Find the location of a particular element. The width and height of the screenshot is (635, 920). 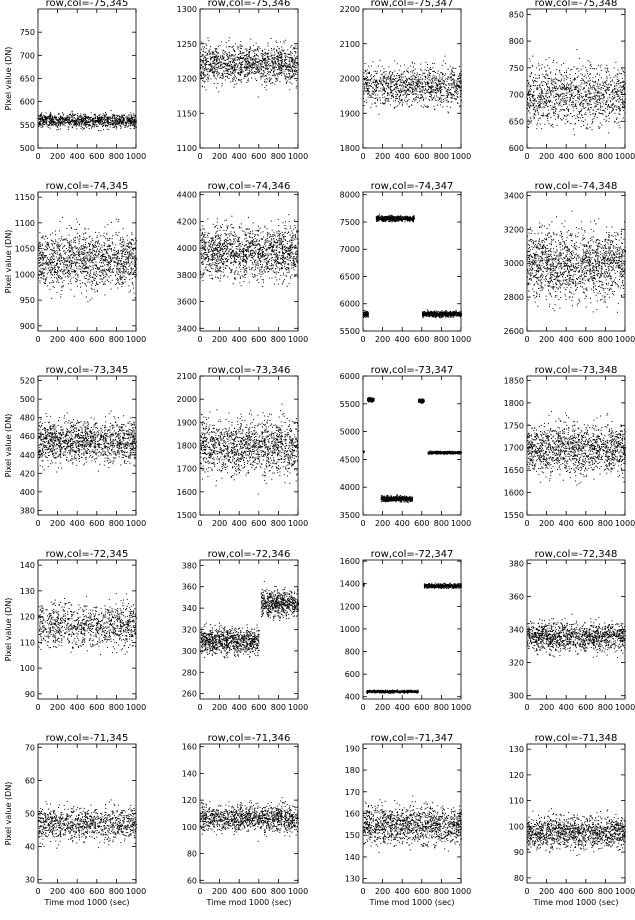

data-points is located at coordinates (87, 121).